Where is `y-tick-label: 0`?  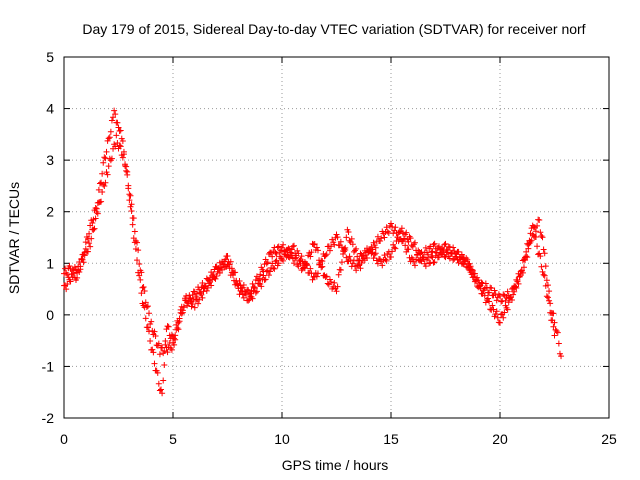
y-tick-label: 0 is located at coordinates (50, 315).